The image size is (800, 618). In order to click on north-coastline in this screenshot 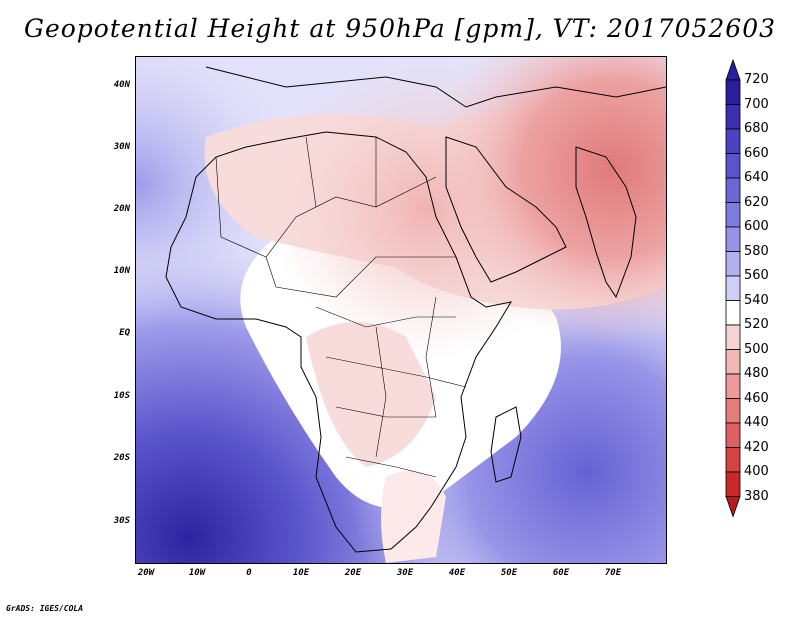, I will do `click(435, 87)`.